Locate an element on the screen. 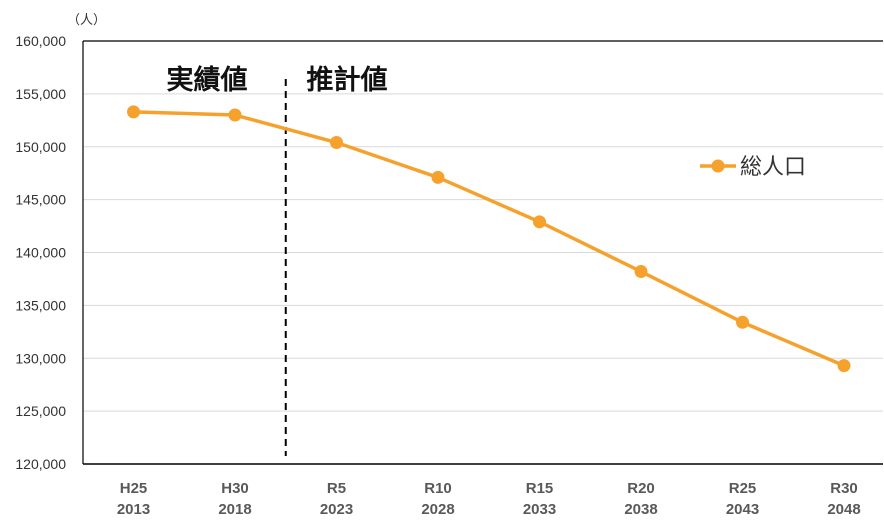 This screenshot has height=520, width=884. y-tick-label: 145,000 is located at coordinates (40, 200).